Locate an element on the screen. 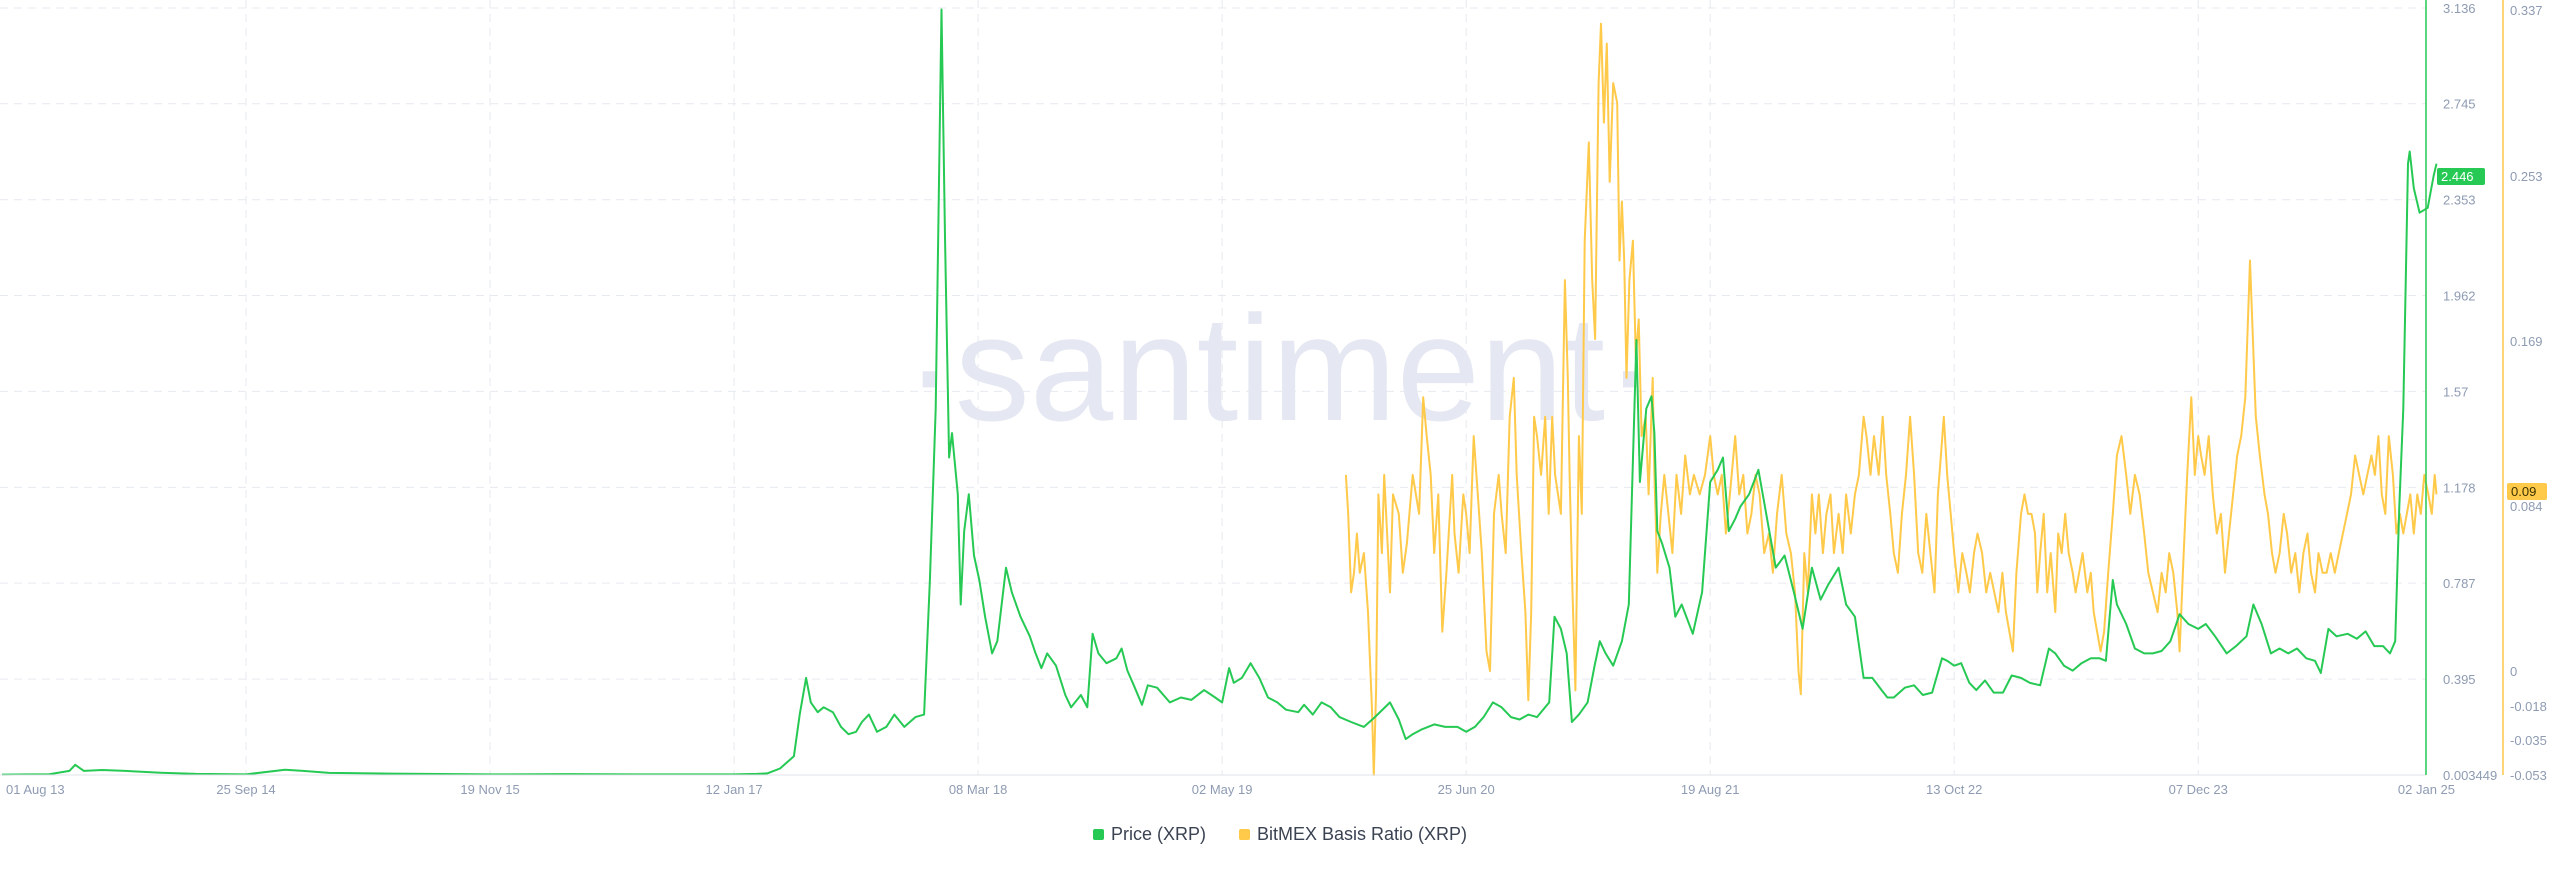 The image size is (2560, 872). y-right-tick: -0.018 is located at coordinates (2528, 706).